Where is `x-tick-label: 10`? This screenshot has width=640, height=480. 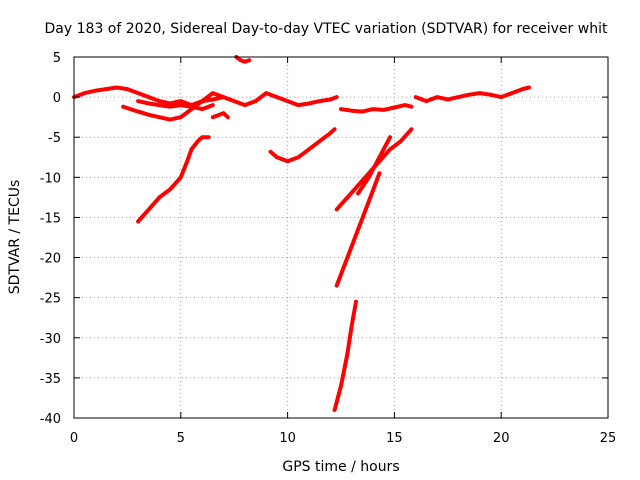 x-tick-label: 10 is located at coordinates (287, 438).